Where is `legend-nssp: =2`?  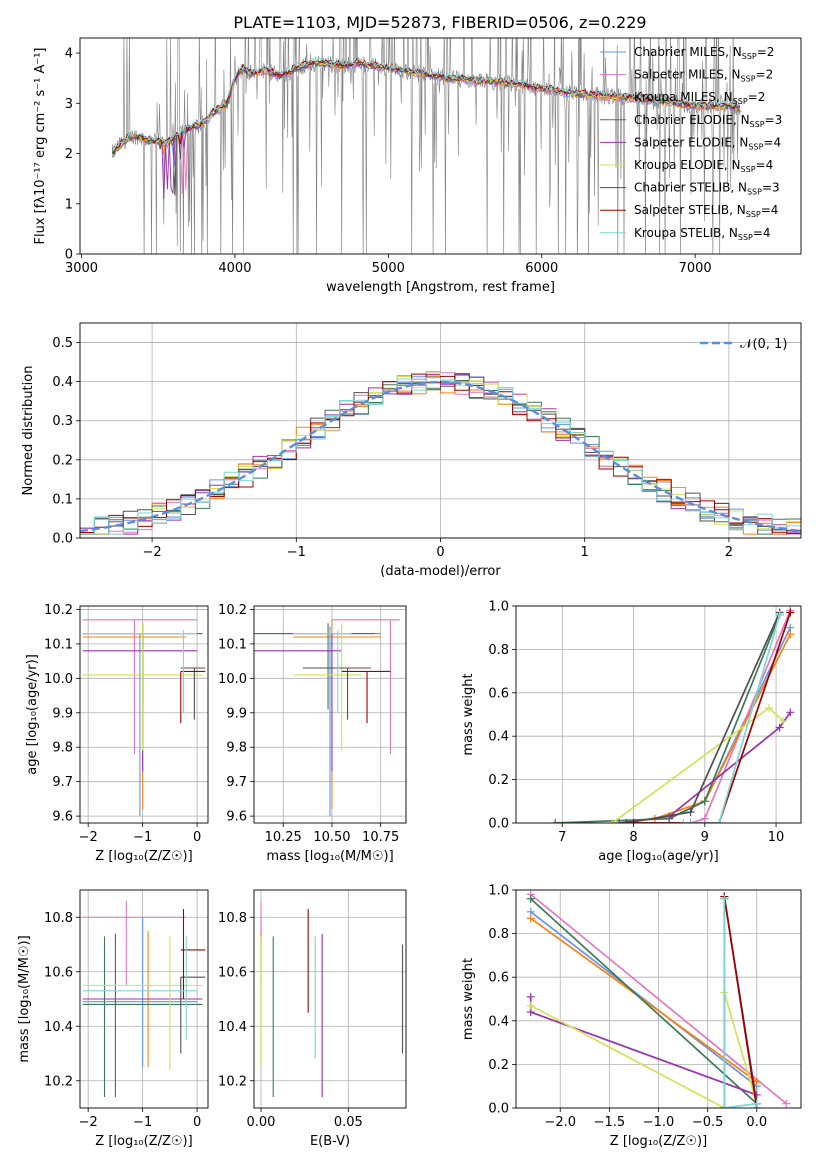 legend-nssp: =2 is located at coordinates (765, 75).